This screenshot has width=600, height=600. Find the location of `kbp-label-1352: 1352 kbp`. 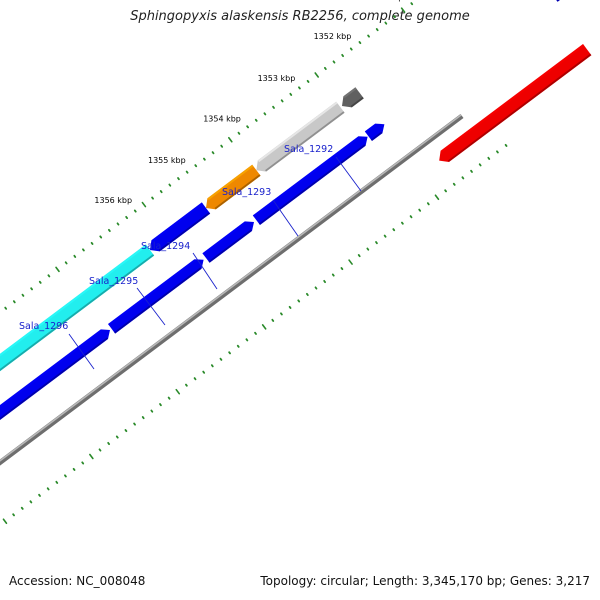

kbp-label-1352: 1352 kbp is located at coordinates (333, 36).